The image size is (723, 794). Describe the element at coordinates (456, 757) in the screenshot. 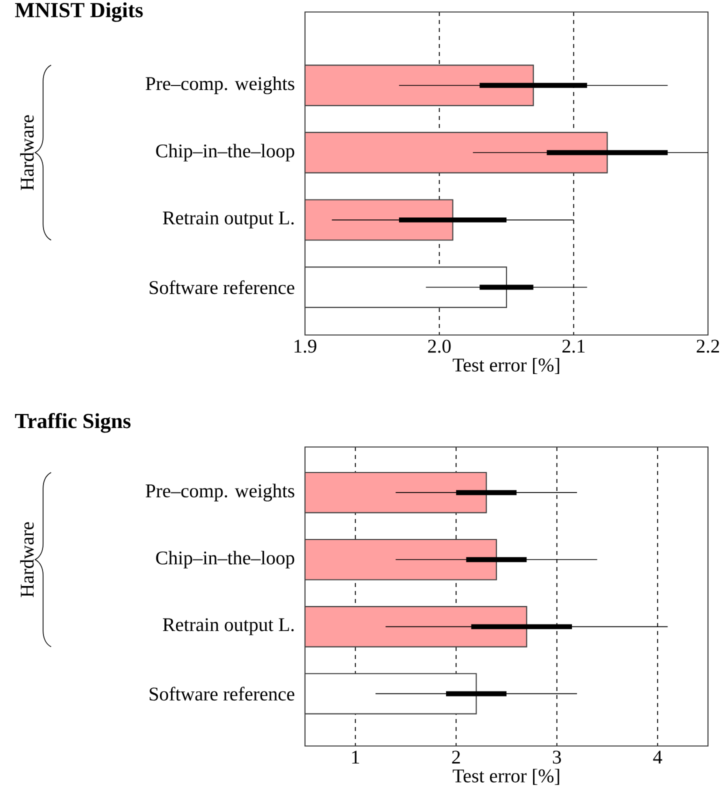

I see `x-tick-label: 2` at that location.